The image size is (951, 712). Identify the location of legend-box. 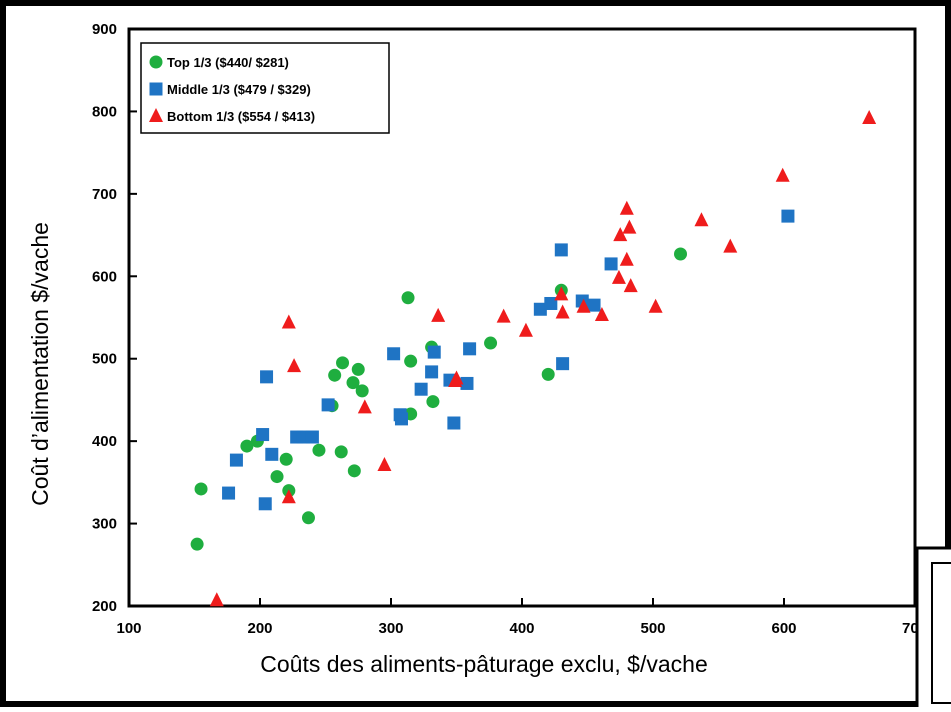
(265, 88).